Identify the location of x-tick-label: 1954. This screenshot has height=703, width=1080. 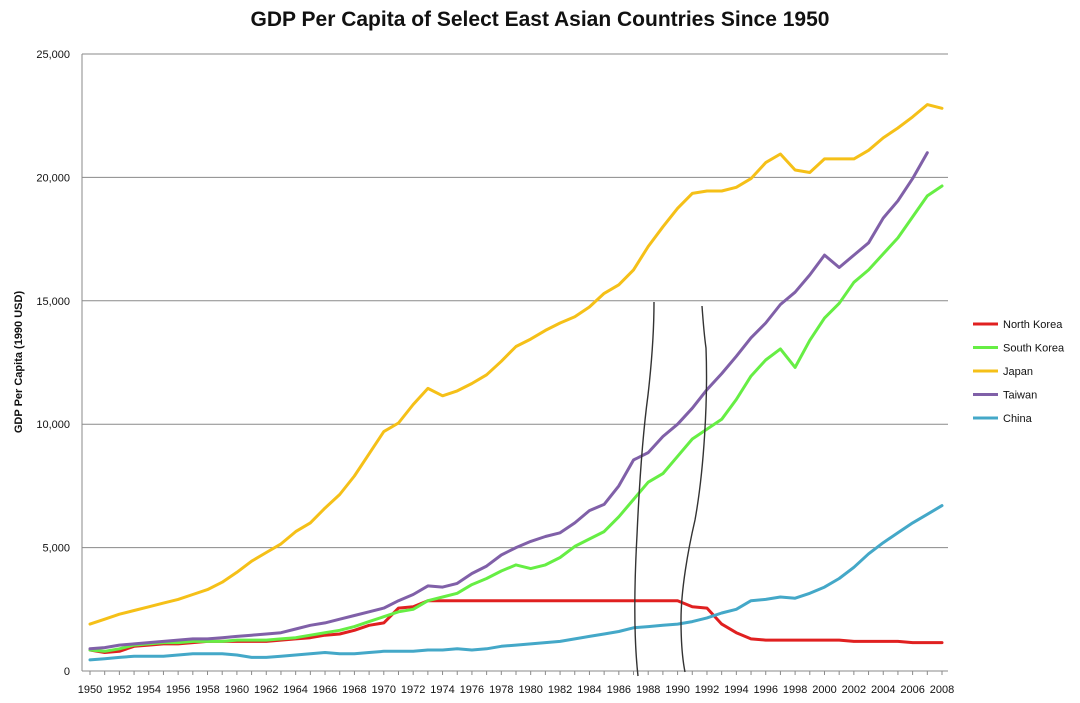
(149, 690).